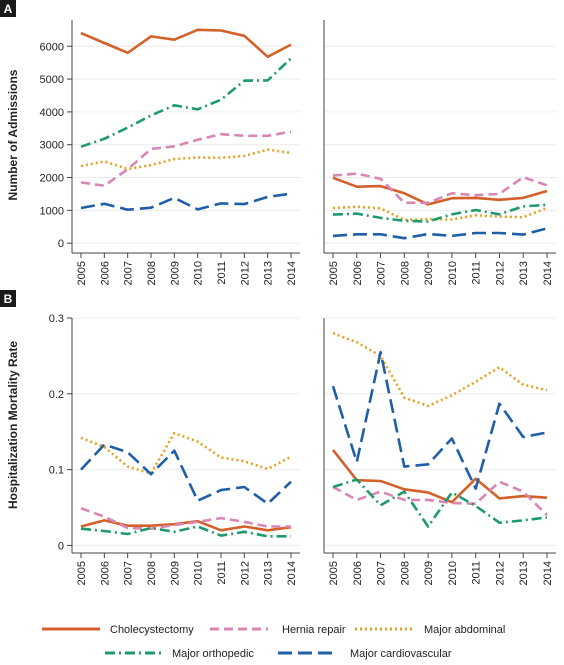  I want to click on panel-a-left-y-tick-label: 2000, so click(52, 179).